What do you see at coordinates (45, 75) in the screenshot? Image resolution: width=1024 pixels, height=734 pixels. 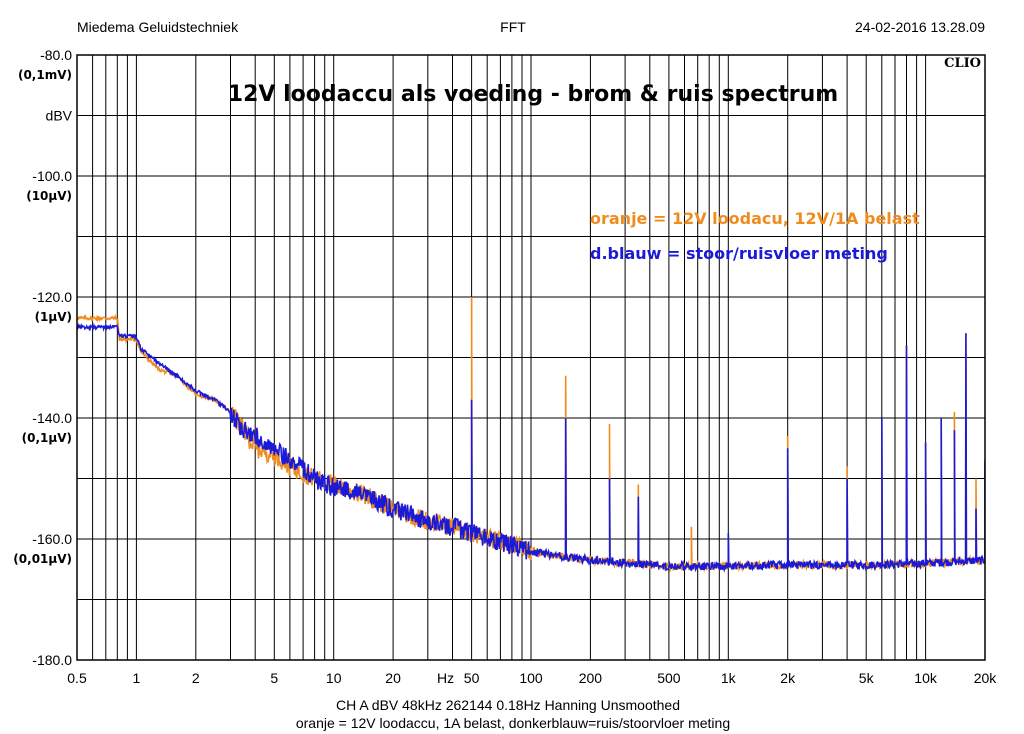 I see `y-tick-sublabel: (0,1mV)` at bounding box center [45, 75].